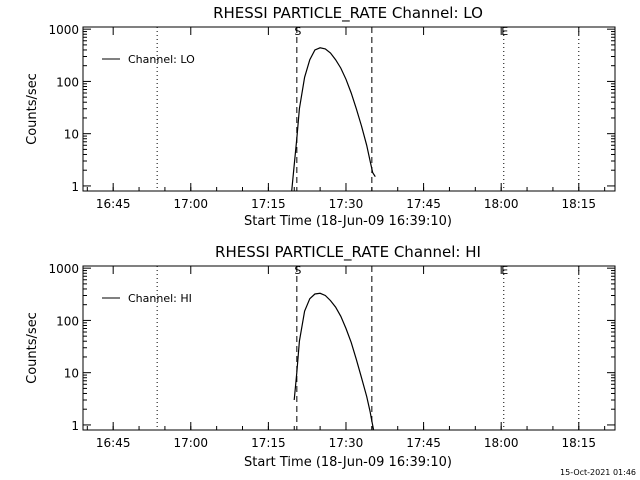 The width and height of the screenshot is (640, 480). Describe the element at coordinates (161, 59) in the screenshot. I see `legend-label: Channel: LO` at that location.